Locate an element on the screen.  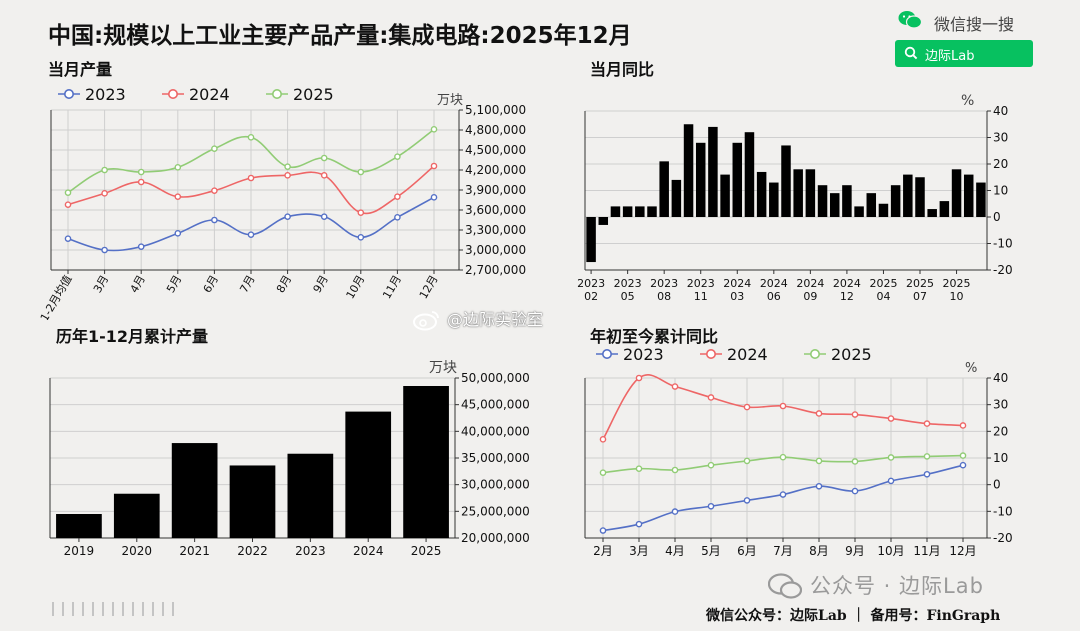
monthly-chart-title: 当月产量 is located at coordinates (80, 69).